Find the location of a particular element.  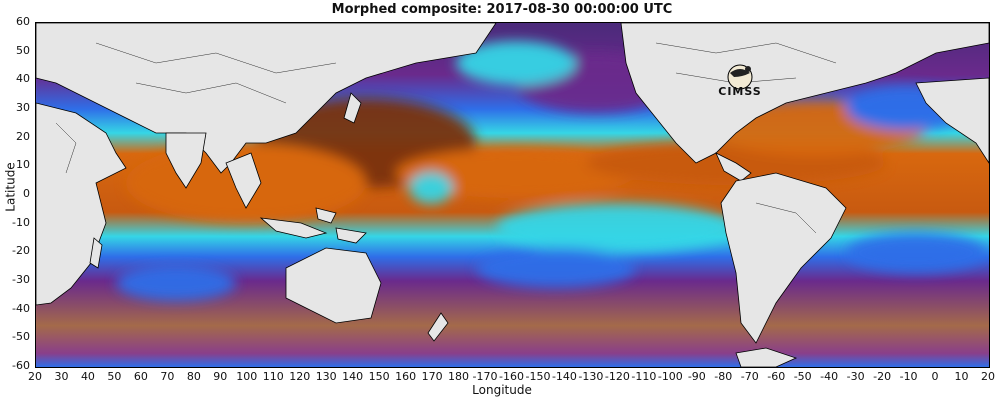

x-tick-label: -30 is located at coordinates (855, 376).